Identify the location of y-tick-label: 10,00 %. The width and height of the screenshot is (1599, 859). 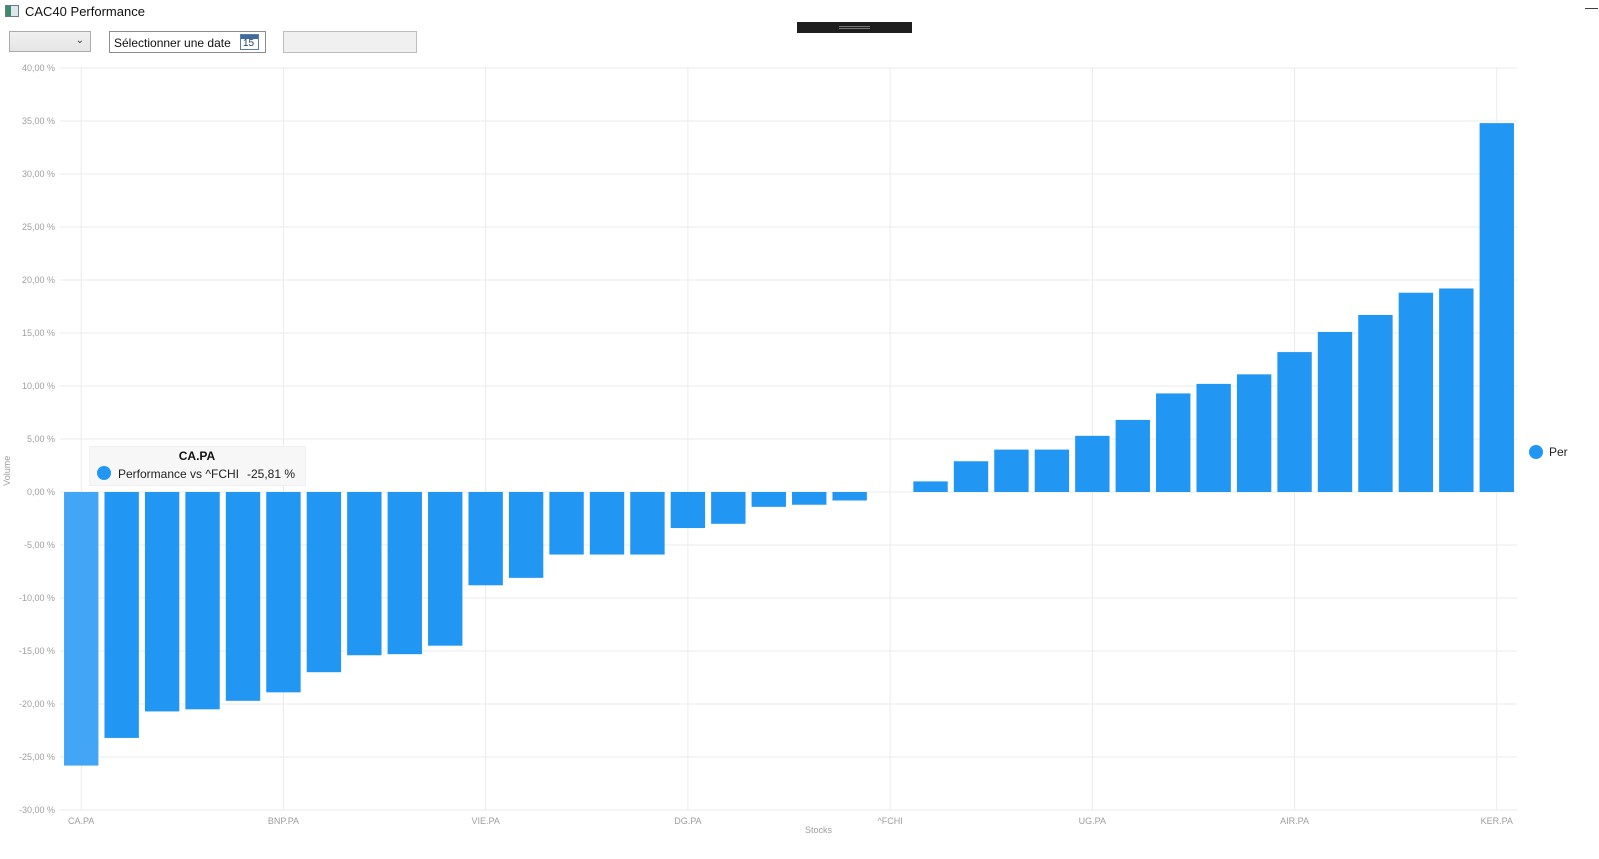
(38, 386).